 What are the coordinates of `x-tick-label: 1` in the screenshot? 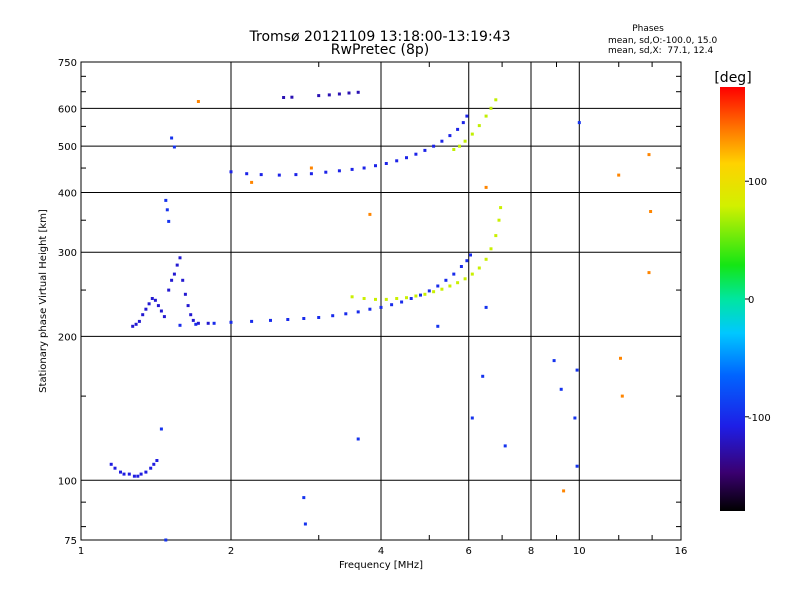 It's located at (81, 551).